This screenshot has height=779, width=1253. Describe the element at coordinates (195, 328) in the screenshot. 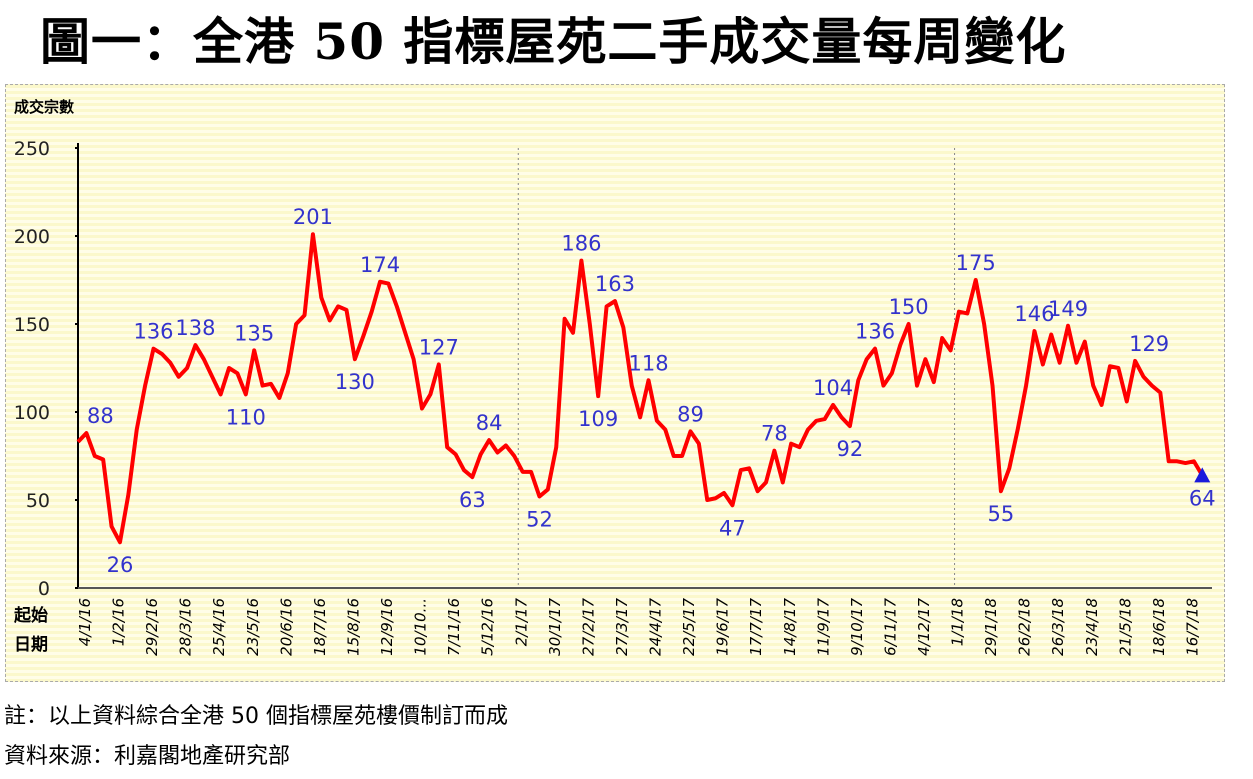

I see `data-label: 138` at that location.